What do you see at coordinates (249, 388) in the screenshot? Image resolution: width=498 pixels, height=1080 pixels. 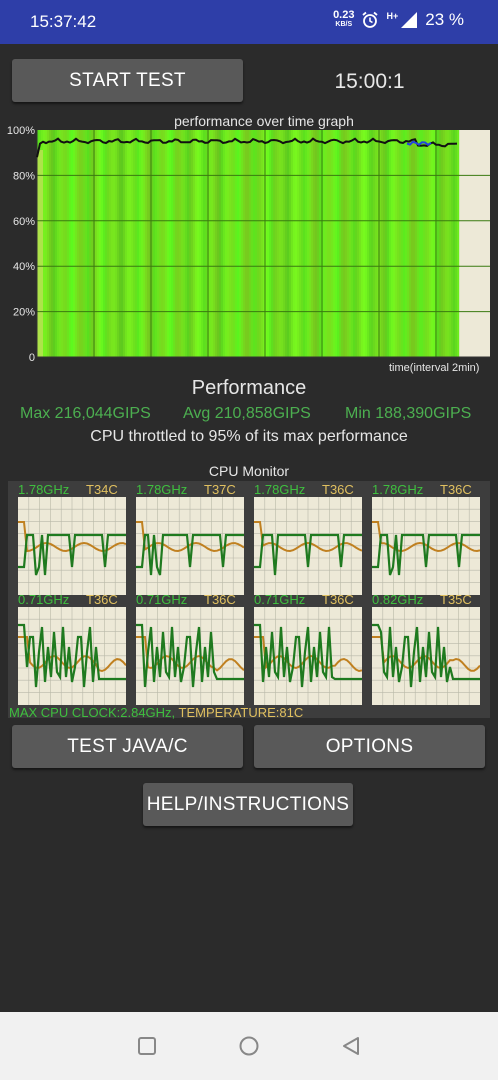 I see `performance-heading: Performance` at bounding box center [249, 388].